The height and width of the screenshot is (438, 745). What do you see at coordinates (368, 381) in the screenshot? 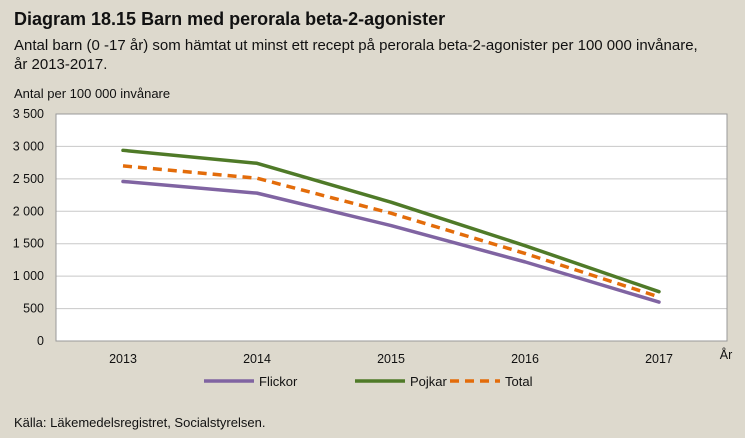
I see `legend: Flickor Pojkar Total` at bounding box center [368, 381].